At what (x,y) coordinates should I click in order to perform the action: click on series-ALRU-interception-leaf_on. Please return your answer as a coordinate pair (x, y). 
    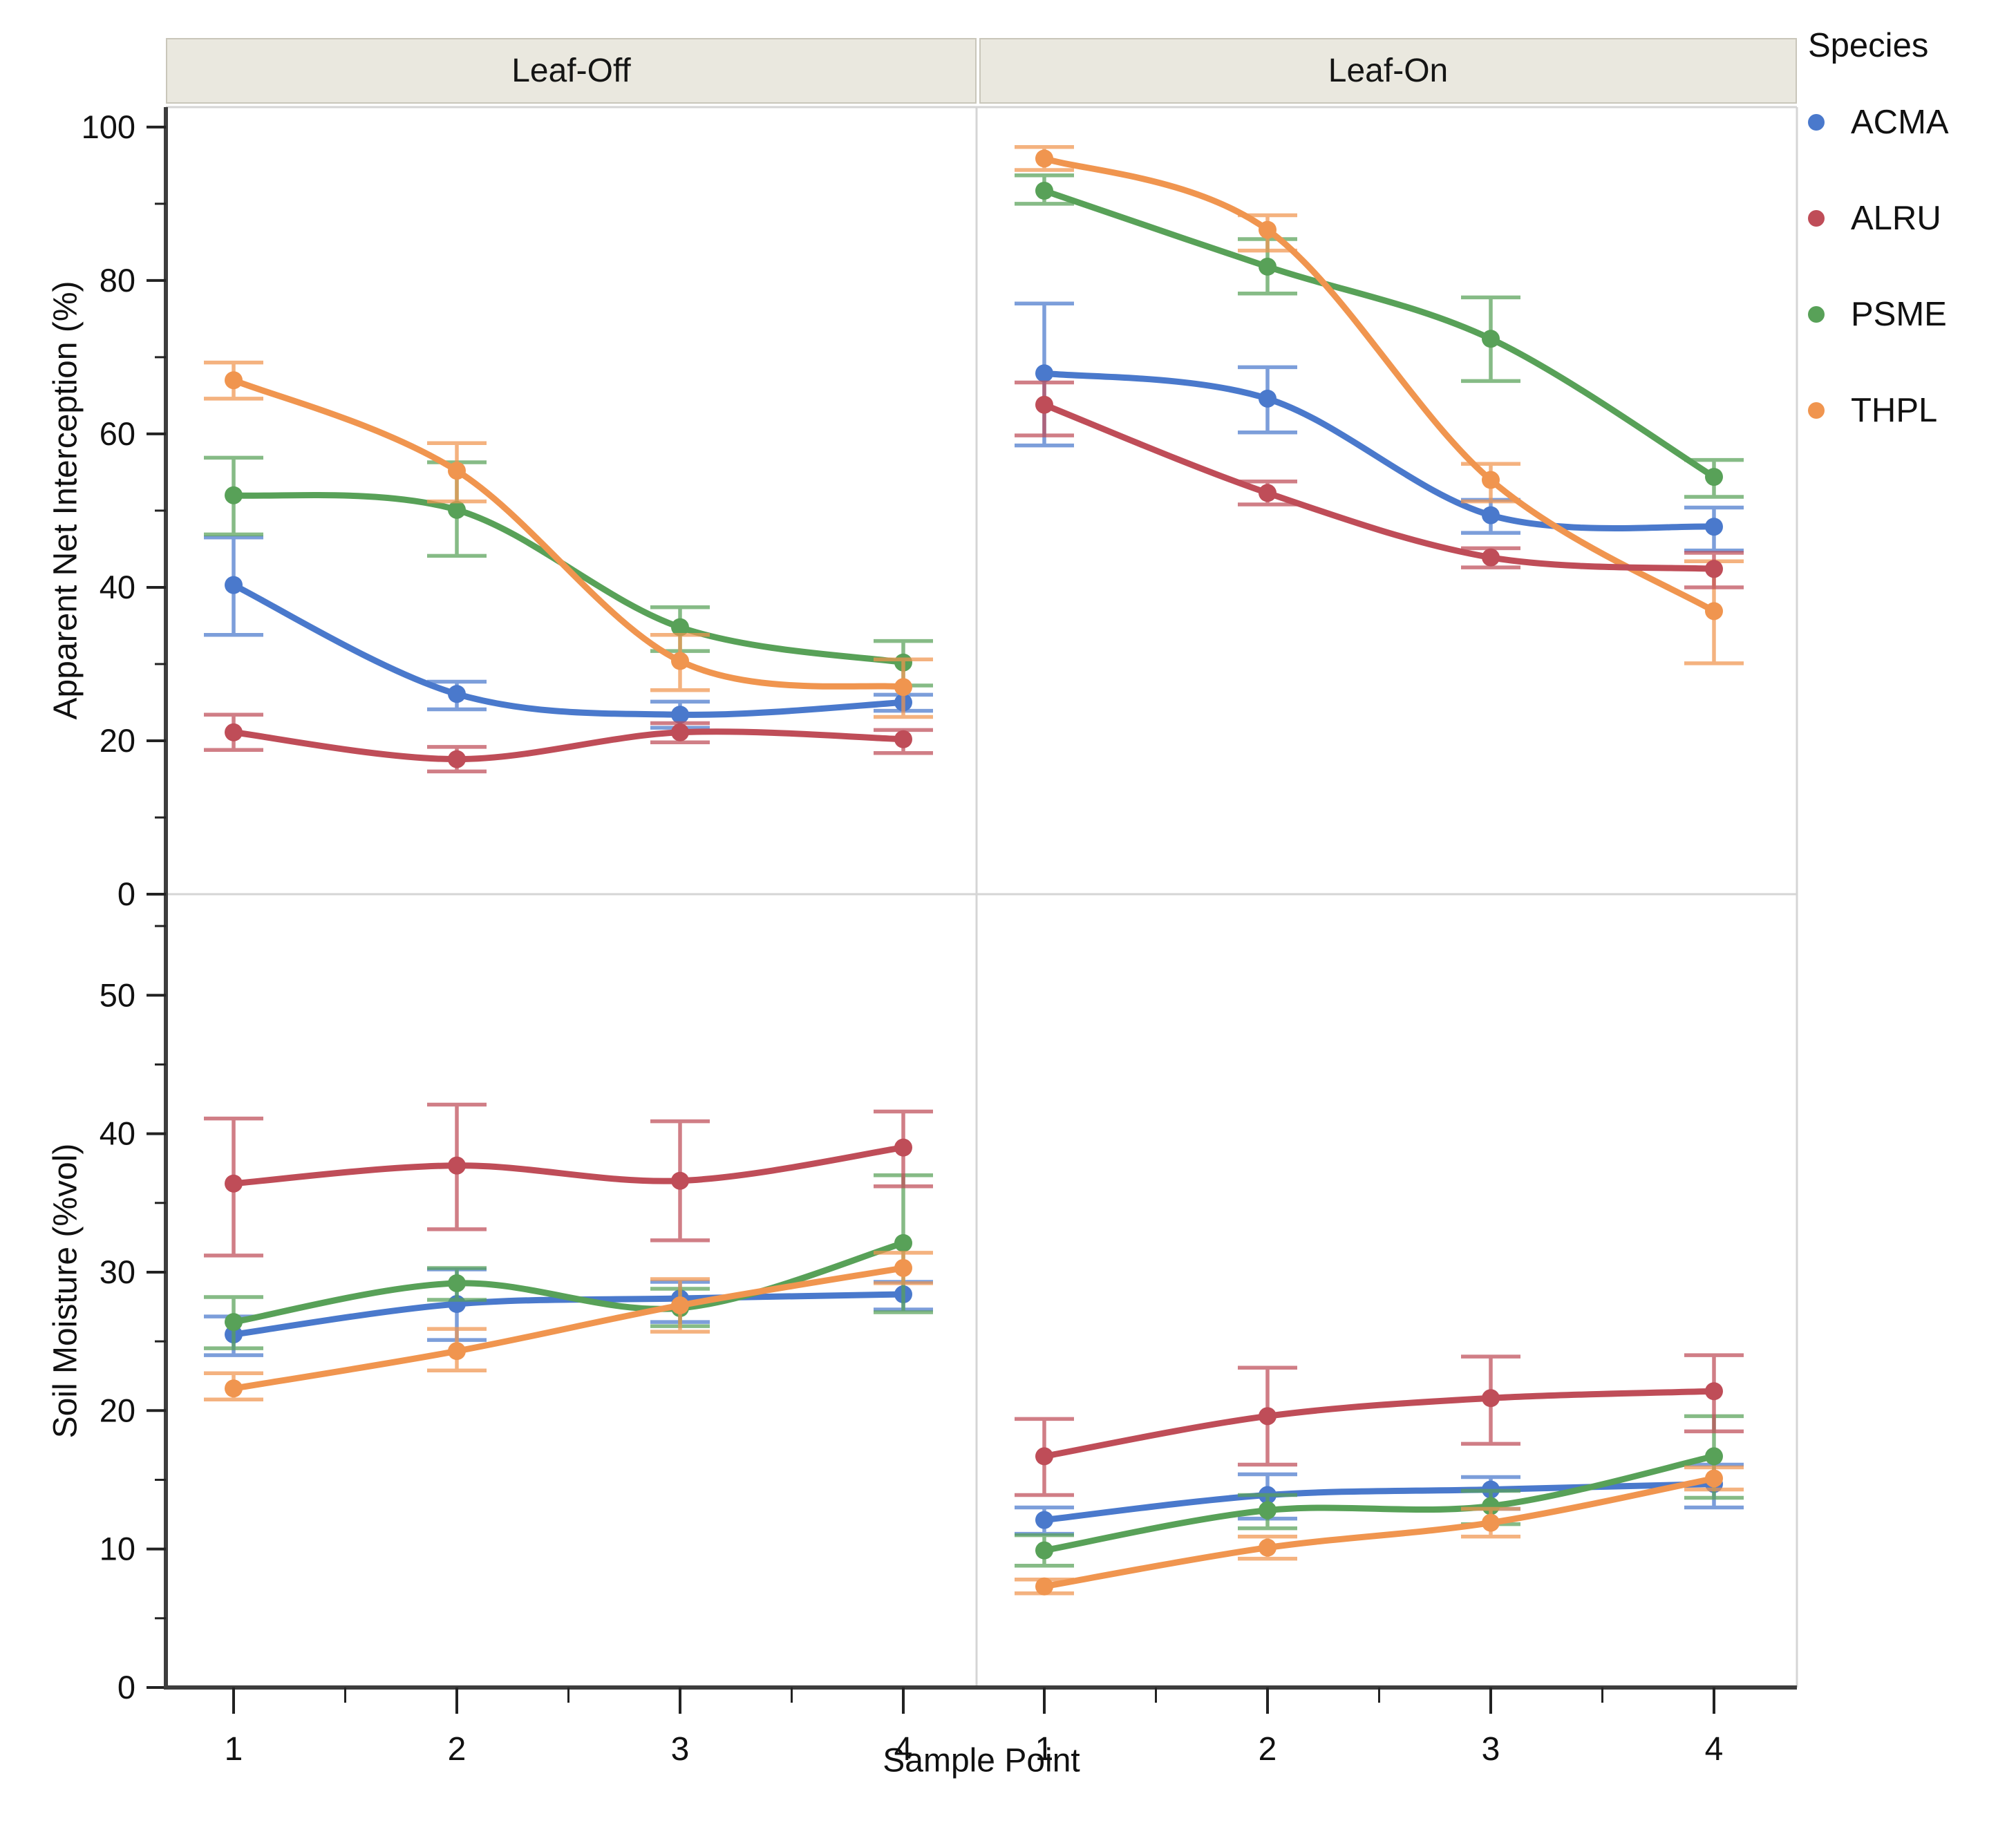
    Looking at the image, I should click on (1380, 484).